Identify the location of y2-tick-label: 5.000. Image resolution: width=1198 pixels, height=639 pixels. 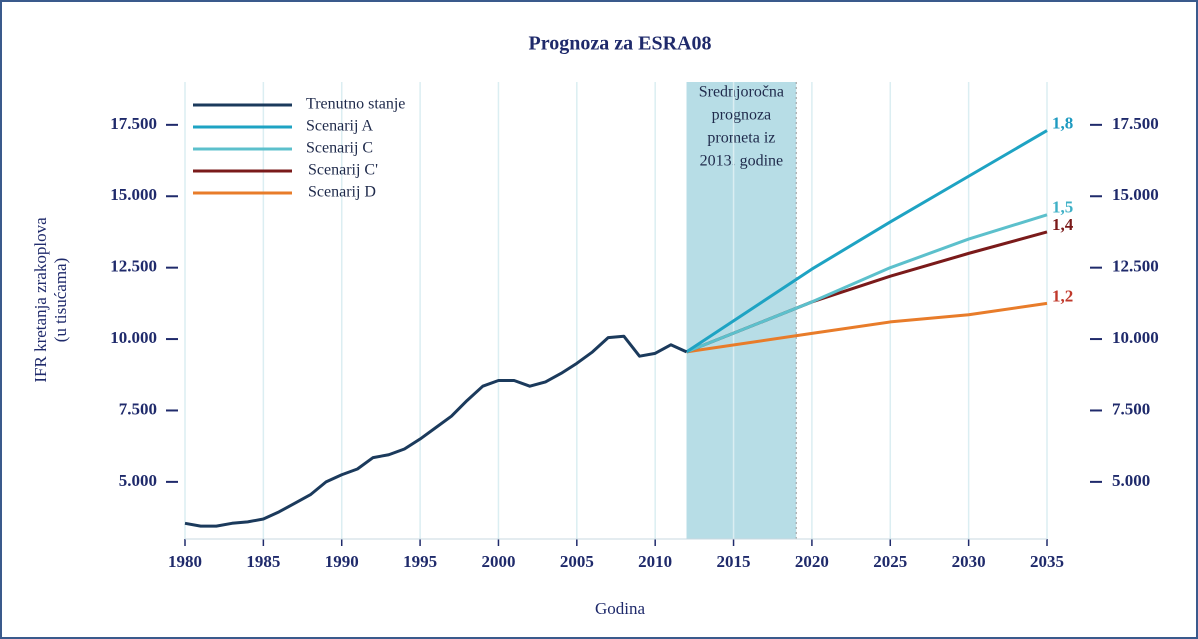
(1131, 480).